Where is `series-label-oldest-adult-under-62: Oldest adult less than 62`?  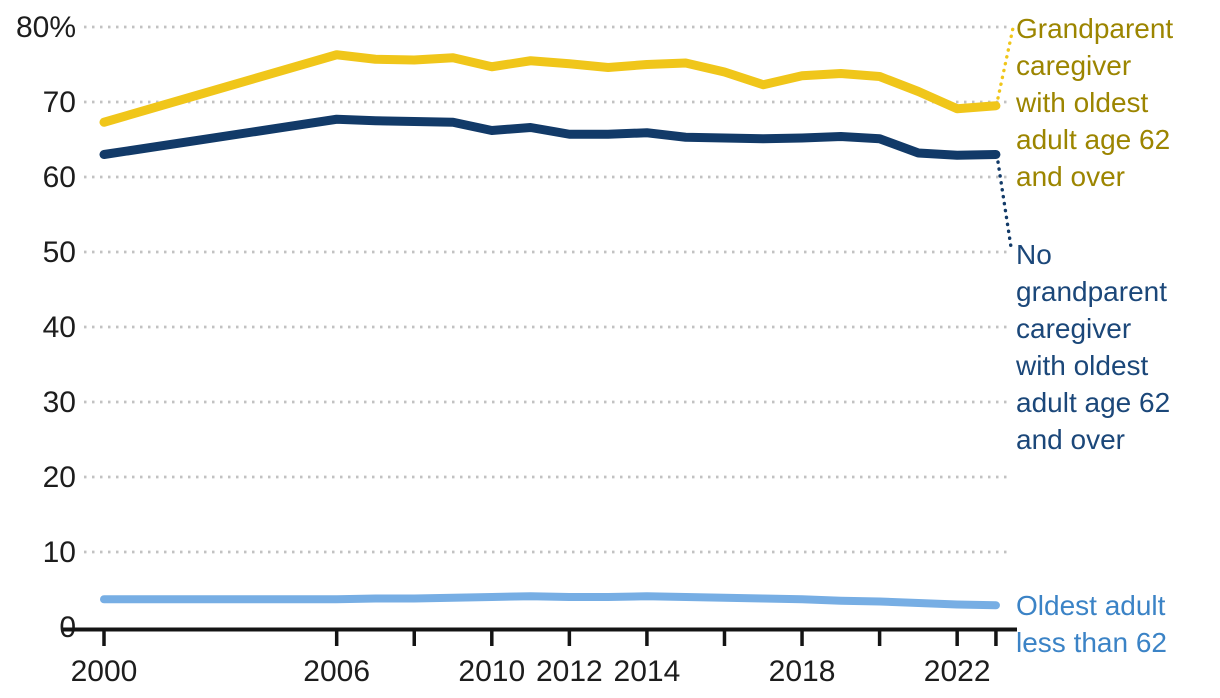 series-label-oldest-adult-under-62: Oldest adult less than 62 is located at coordinates (1091, 624).